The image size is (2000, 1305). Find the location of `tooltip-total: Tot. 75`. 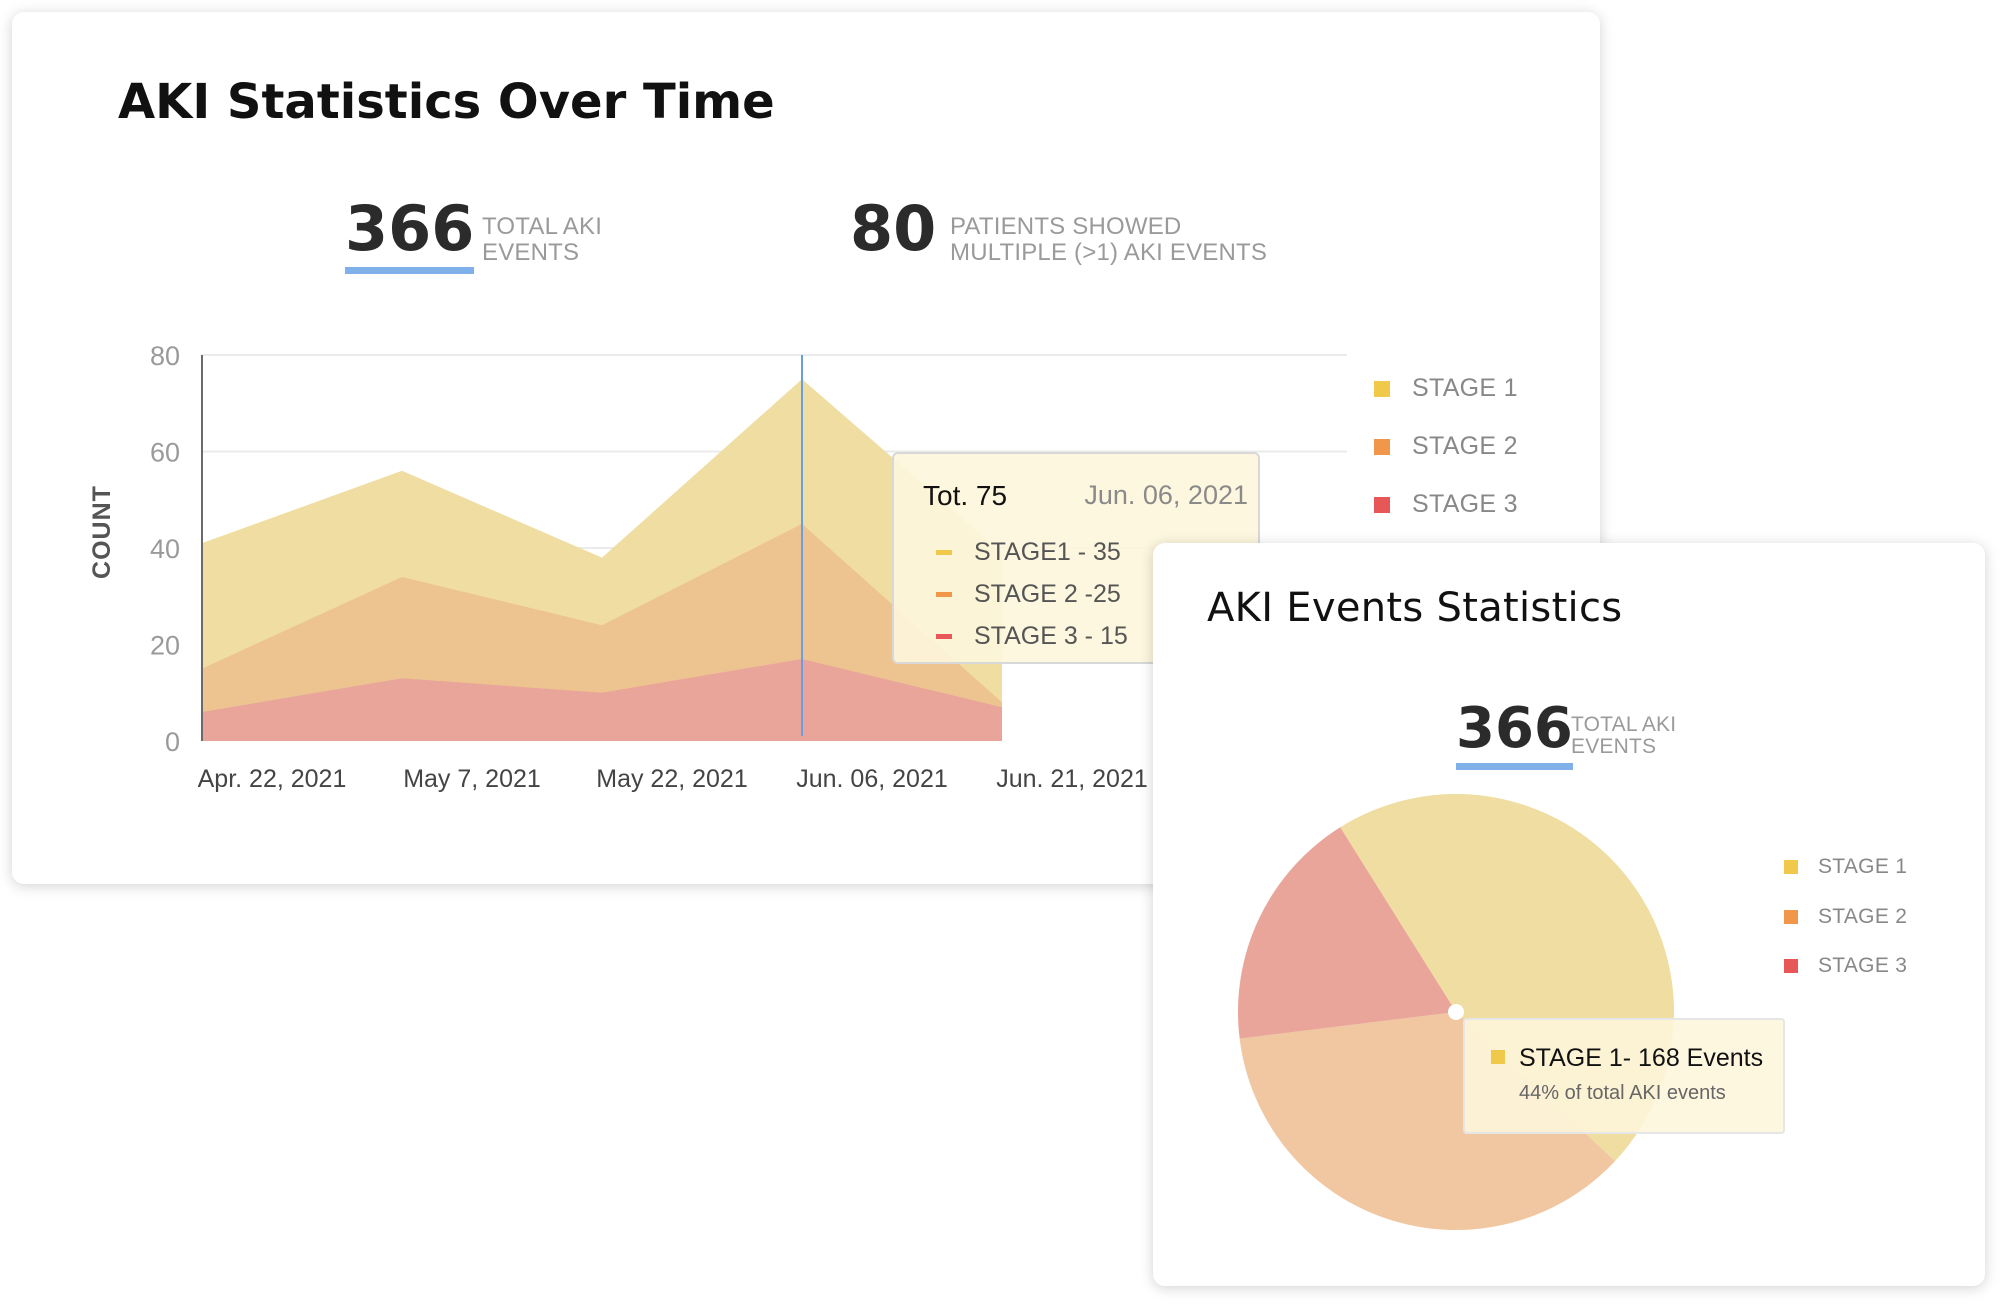

tooltip-total: Tot. 75 is located at coordinates (965, 495).